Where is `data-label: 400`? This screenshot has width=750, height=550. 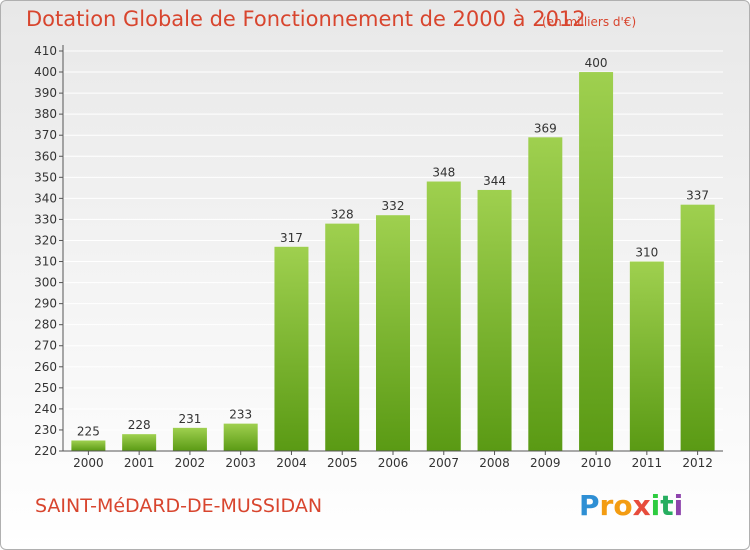 data-label: 400 is located at coordinates (596, 63).